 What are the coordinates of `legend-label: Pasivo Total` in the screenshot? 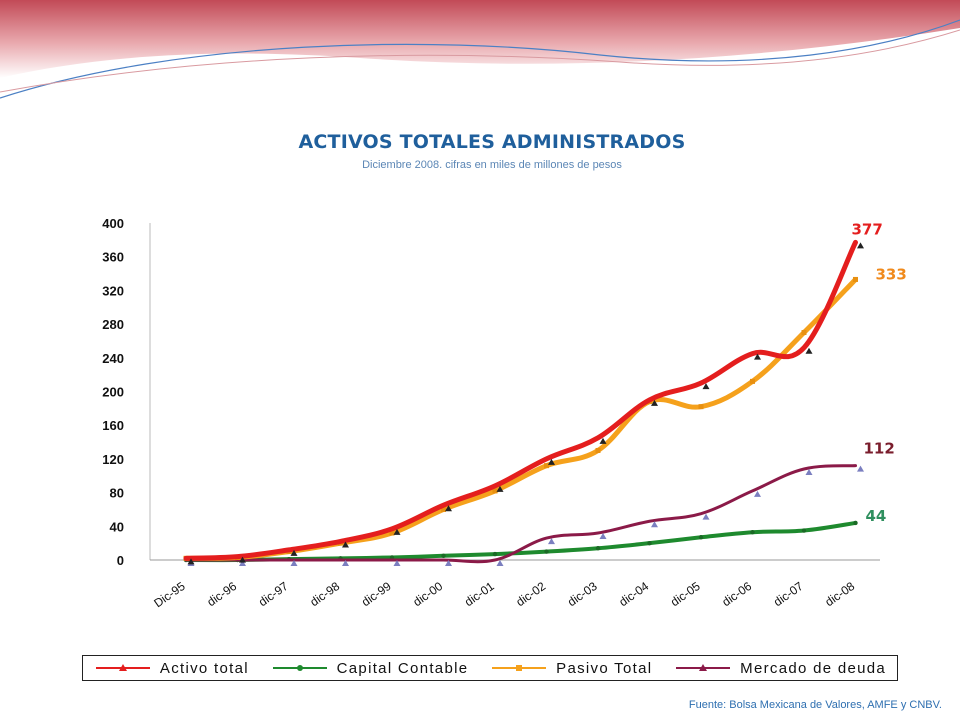 It's located at (604, 668).